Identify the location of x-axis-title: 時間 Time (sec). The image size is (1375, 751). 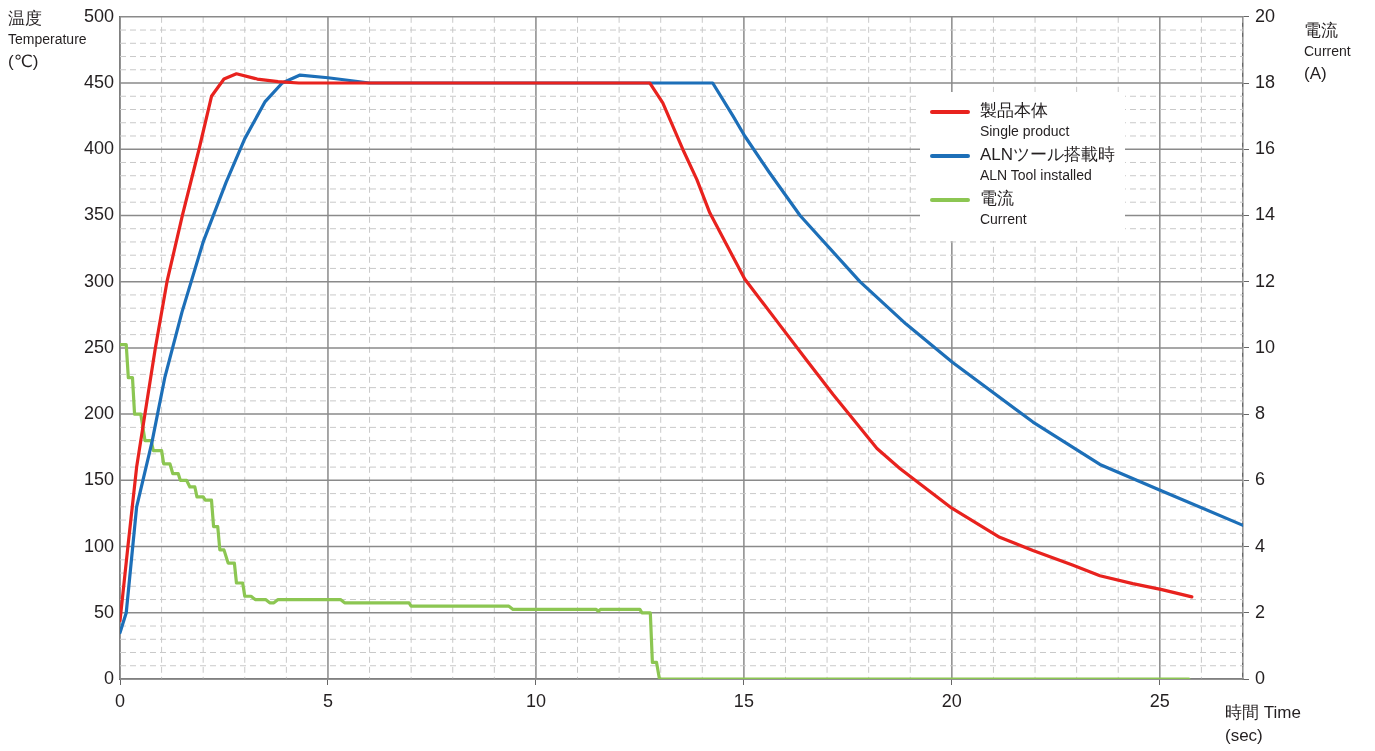
(1263, 724).